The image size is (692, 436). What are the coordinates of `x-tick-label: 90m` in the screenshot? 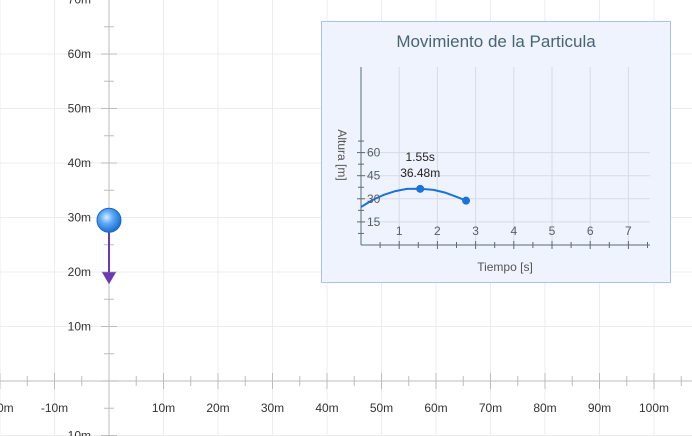 It's located at (599, 408).